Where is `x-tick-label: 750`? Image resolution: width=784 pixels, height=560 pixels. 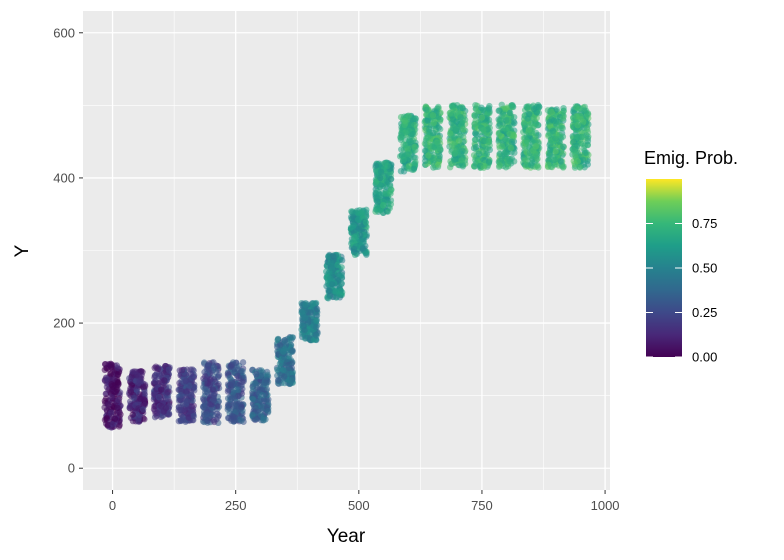
x-tick-label: 750 is located at coordinates (482, 505).